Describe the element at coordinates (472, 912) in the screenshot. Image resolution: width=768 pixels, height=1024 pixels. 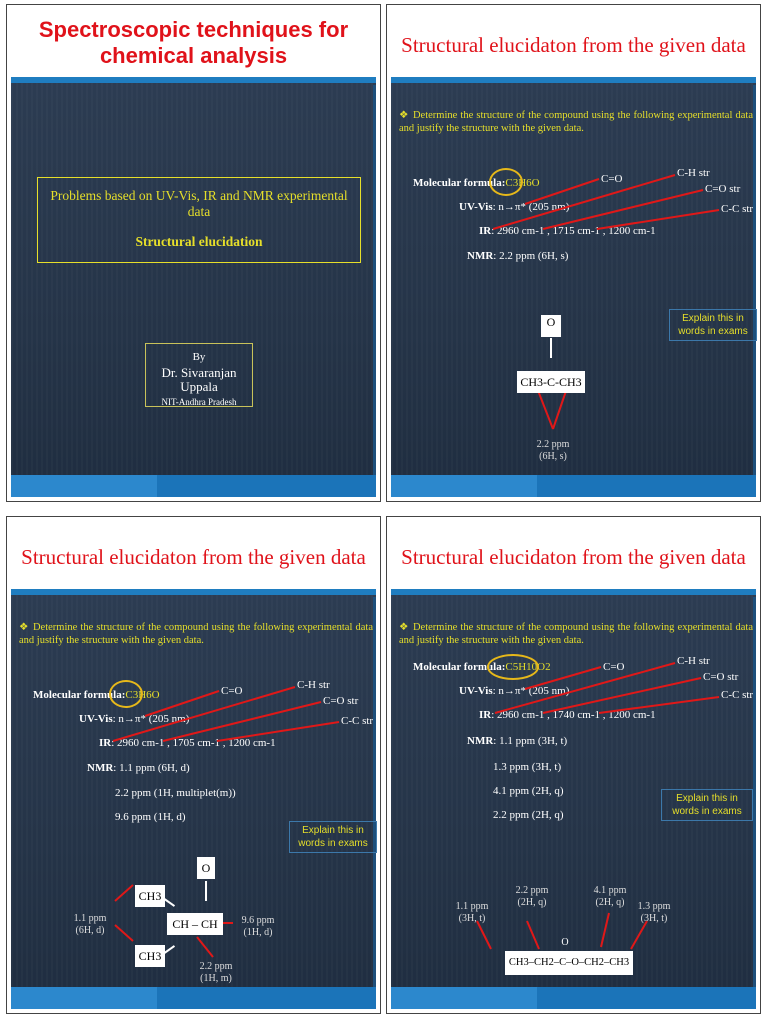
I see `peak-1: 1.1 ppm (3H, t)` at that location.